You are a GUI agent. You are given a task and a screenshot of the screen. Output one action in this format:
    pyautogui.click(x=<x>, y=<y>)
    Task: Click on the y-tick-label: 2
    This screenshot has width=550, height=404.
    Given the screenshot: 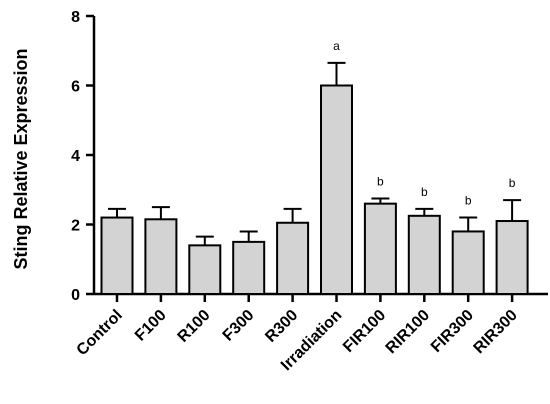 What is the action you would take?
    pyautogui.click(x=75, y=226)
    